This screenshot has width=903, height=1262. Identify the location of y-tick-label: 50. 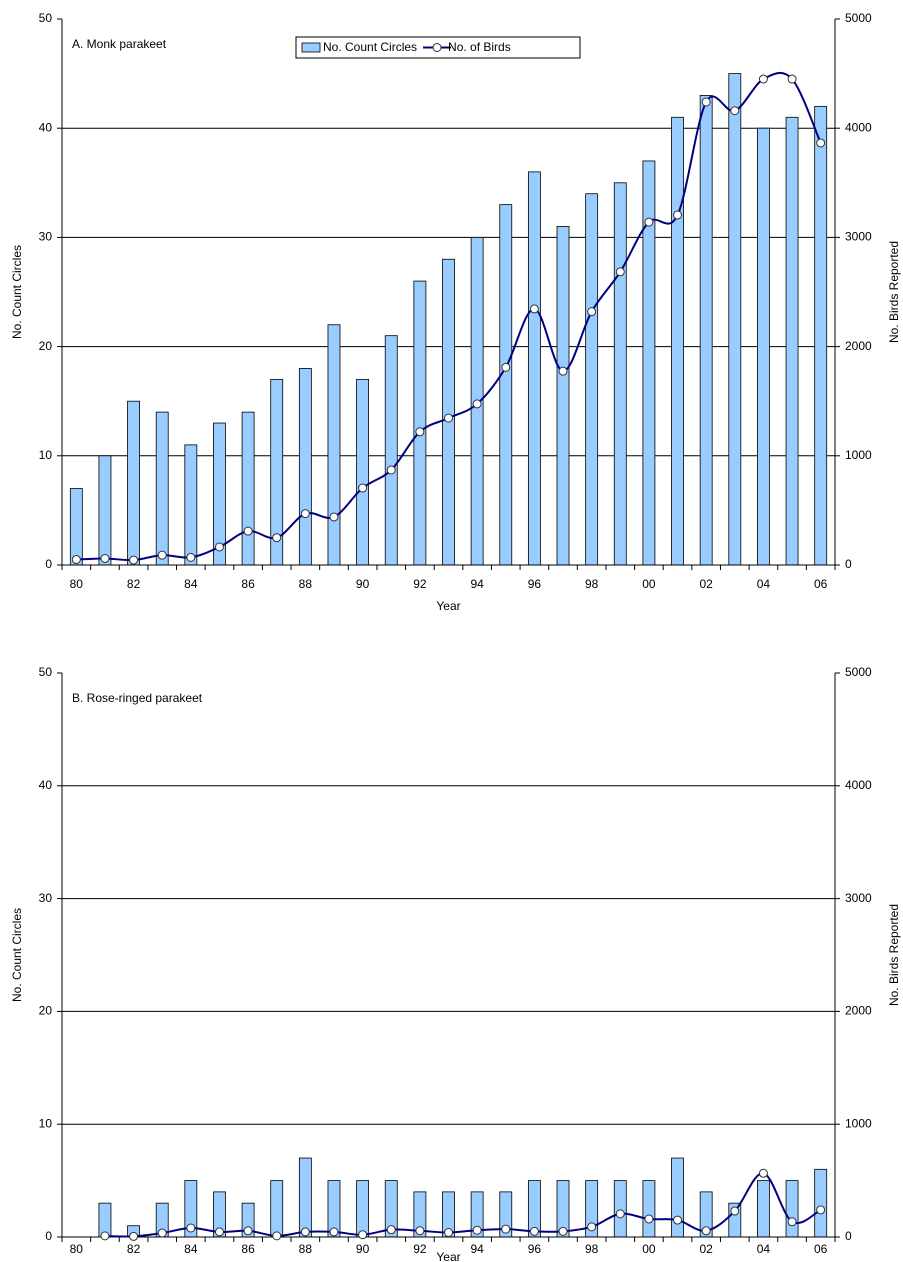
(46, 672).